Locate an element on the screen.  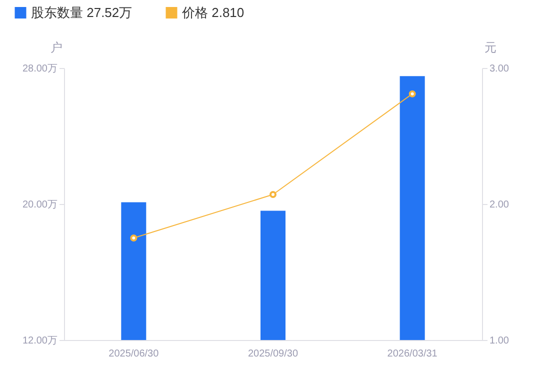
y-axis-title: 户 is located at coordinates (56, 47).